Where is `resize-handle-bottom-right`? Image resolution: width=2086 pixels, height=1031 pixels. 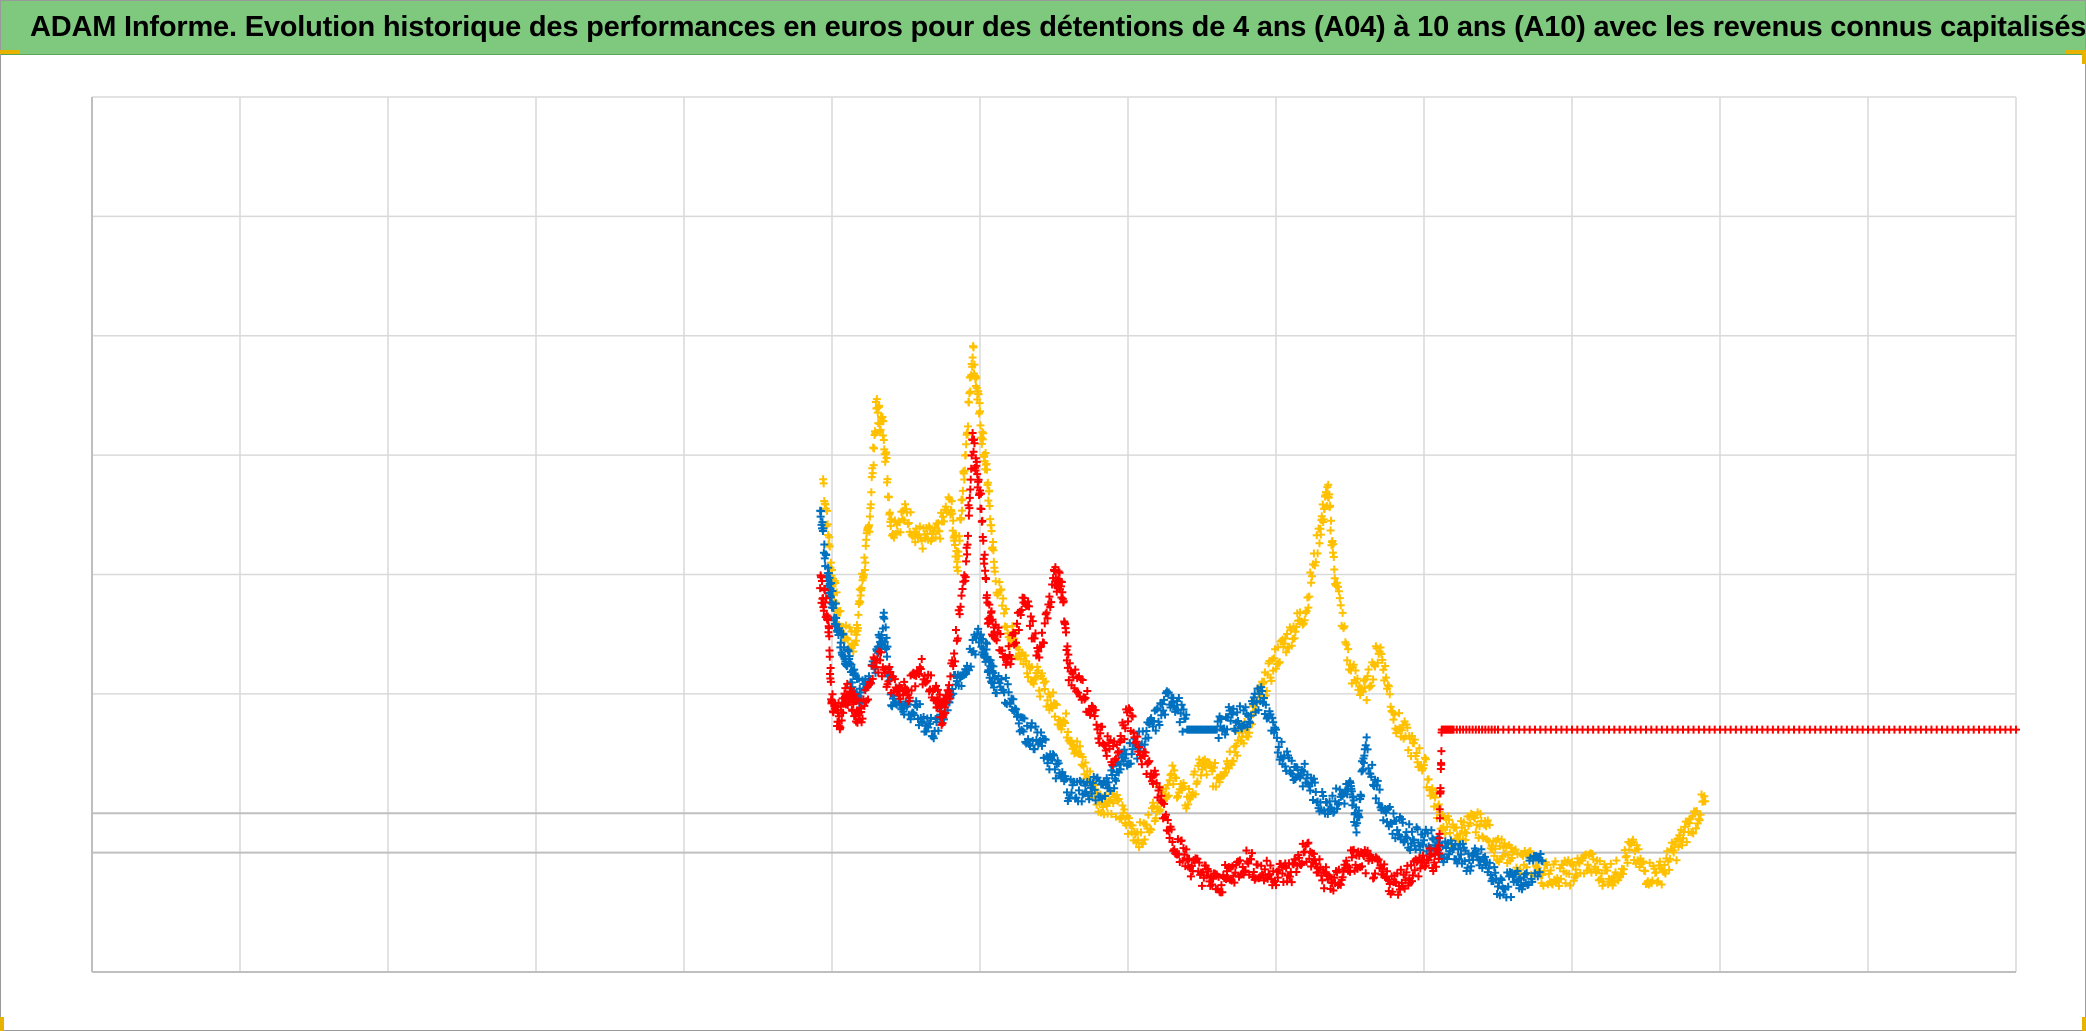
resize-handle-bottom-right is located at coordinates (2084, 1024).